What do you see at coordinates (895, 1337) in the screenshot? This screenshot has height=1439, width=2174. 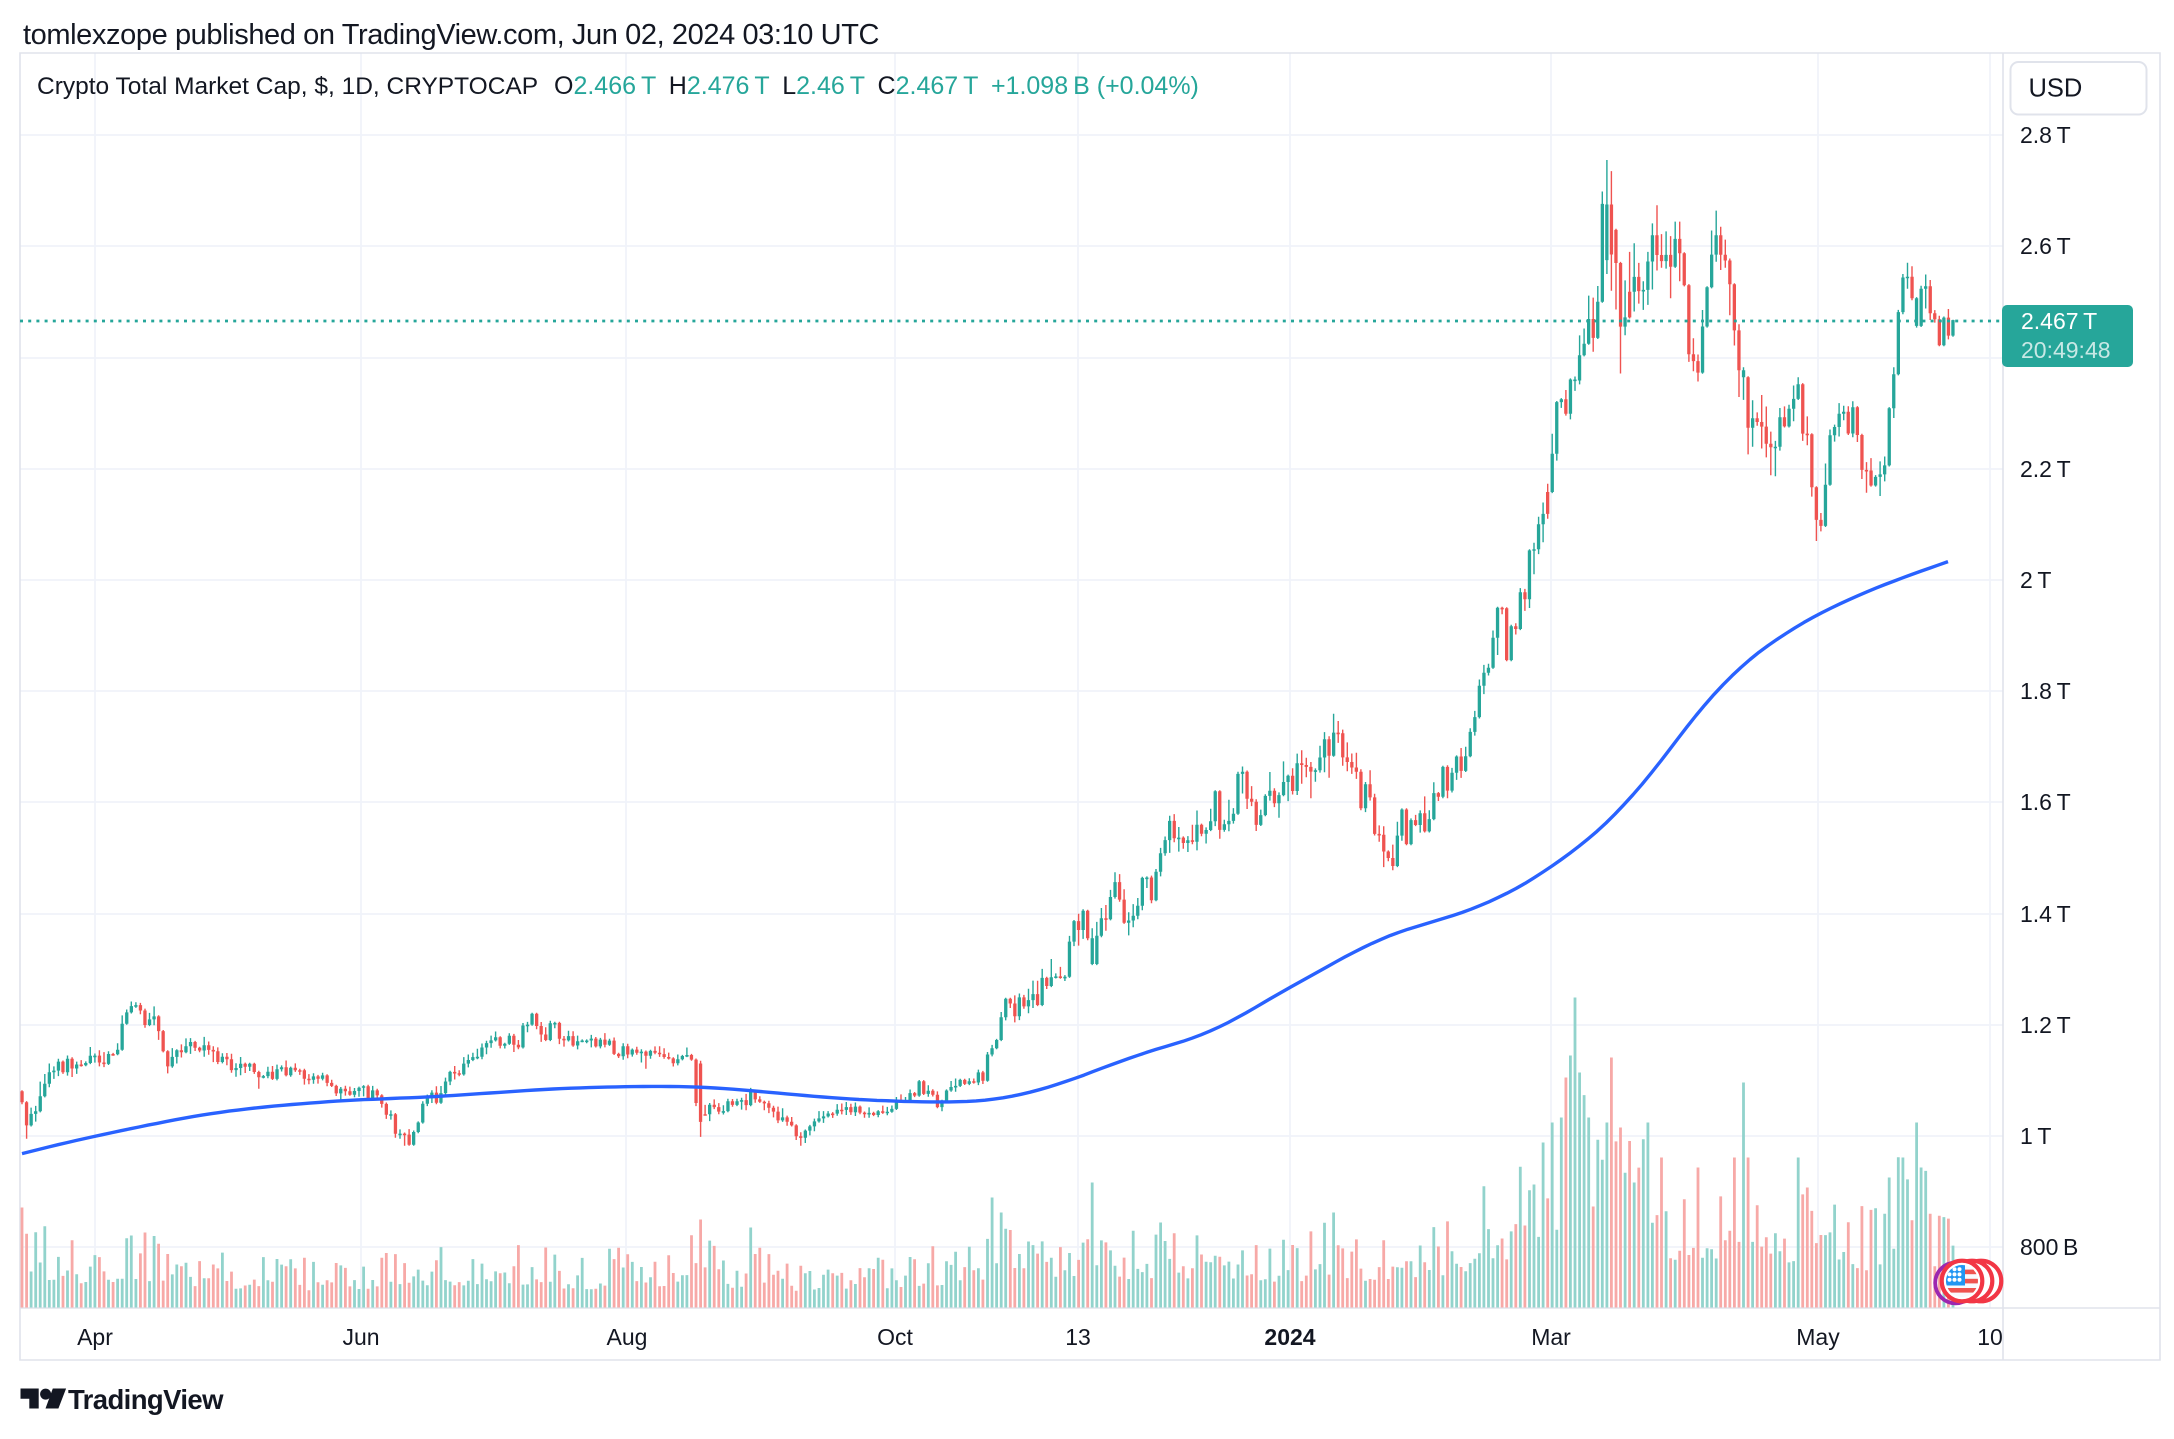 I see `svg-text: Oct` at bounding box center [895, 1337].